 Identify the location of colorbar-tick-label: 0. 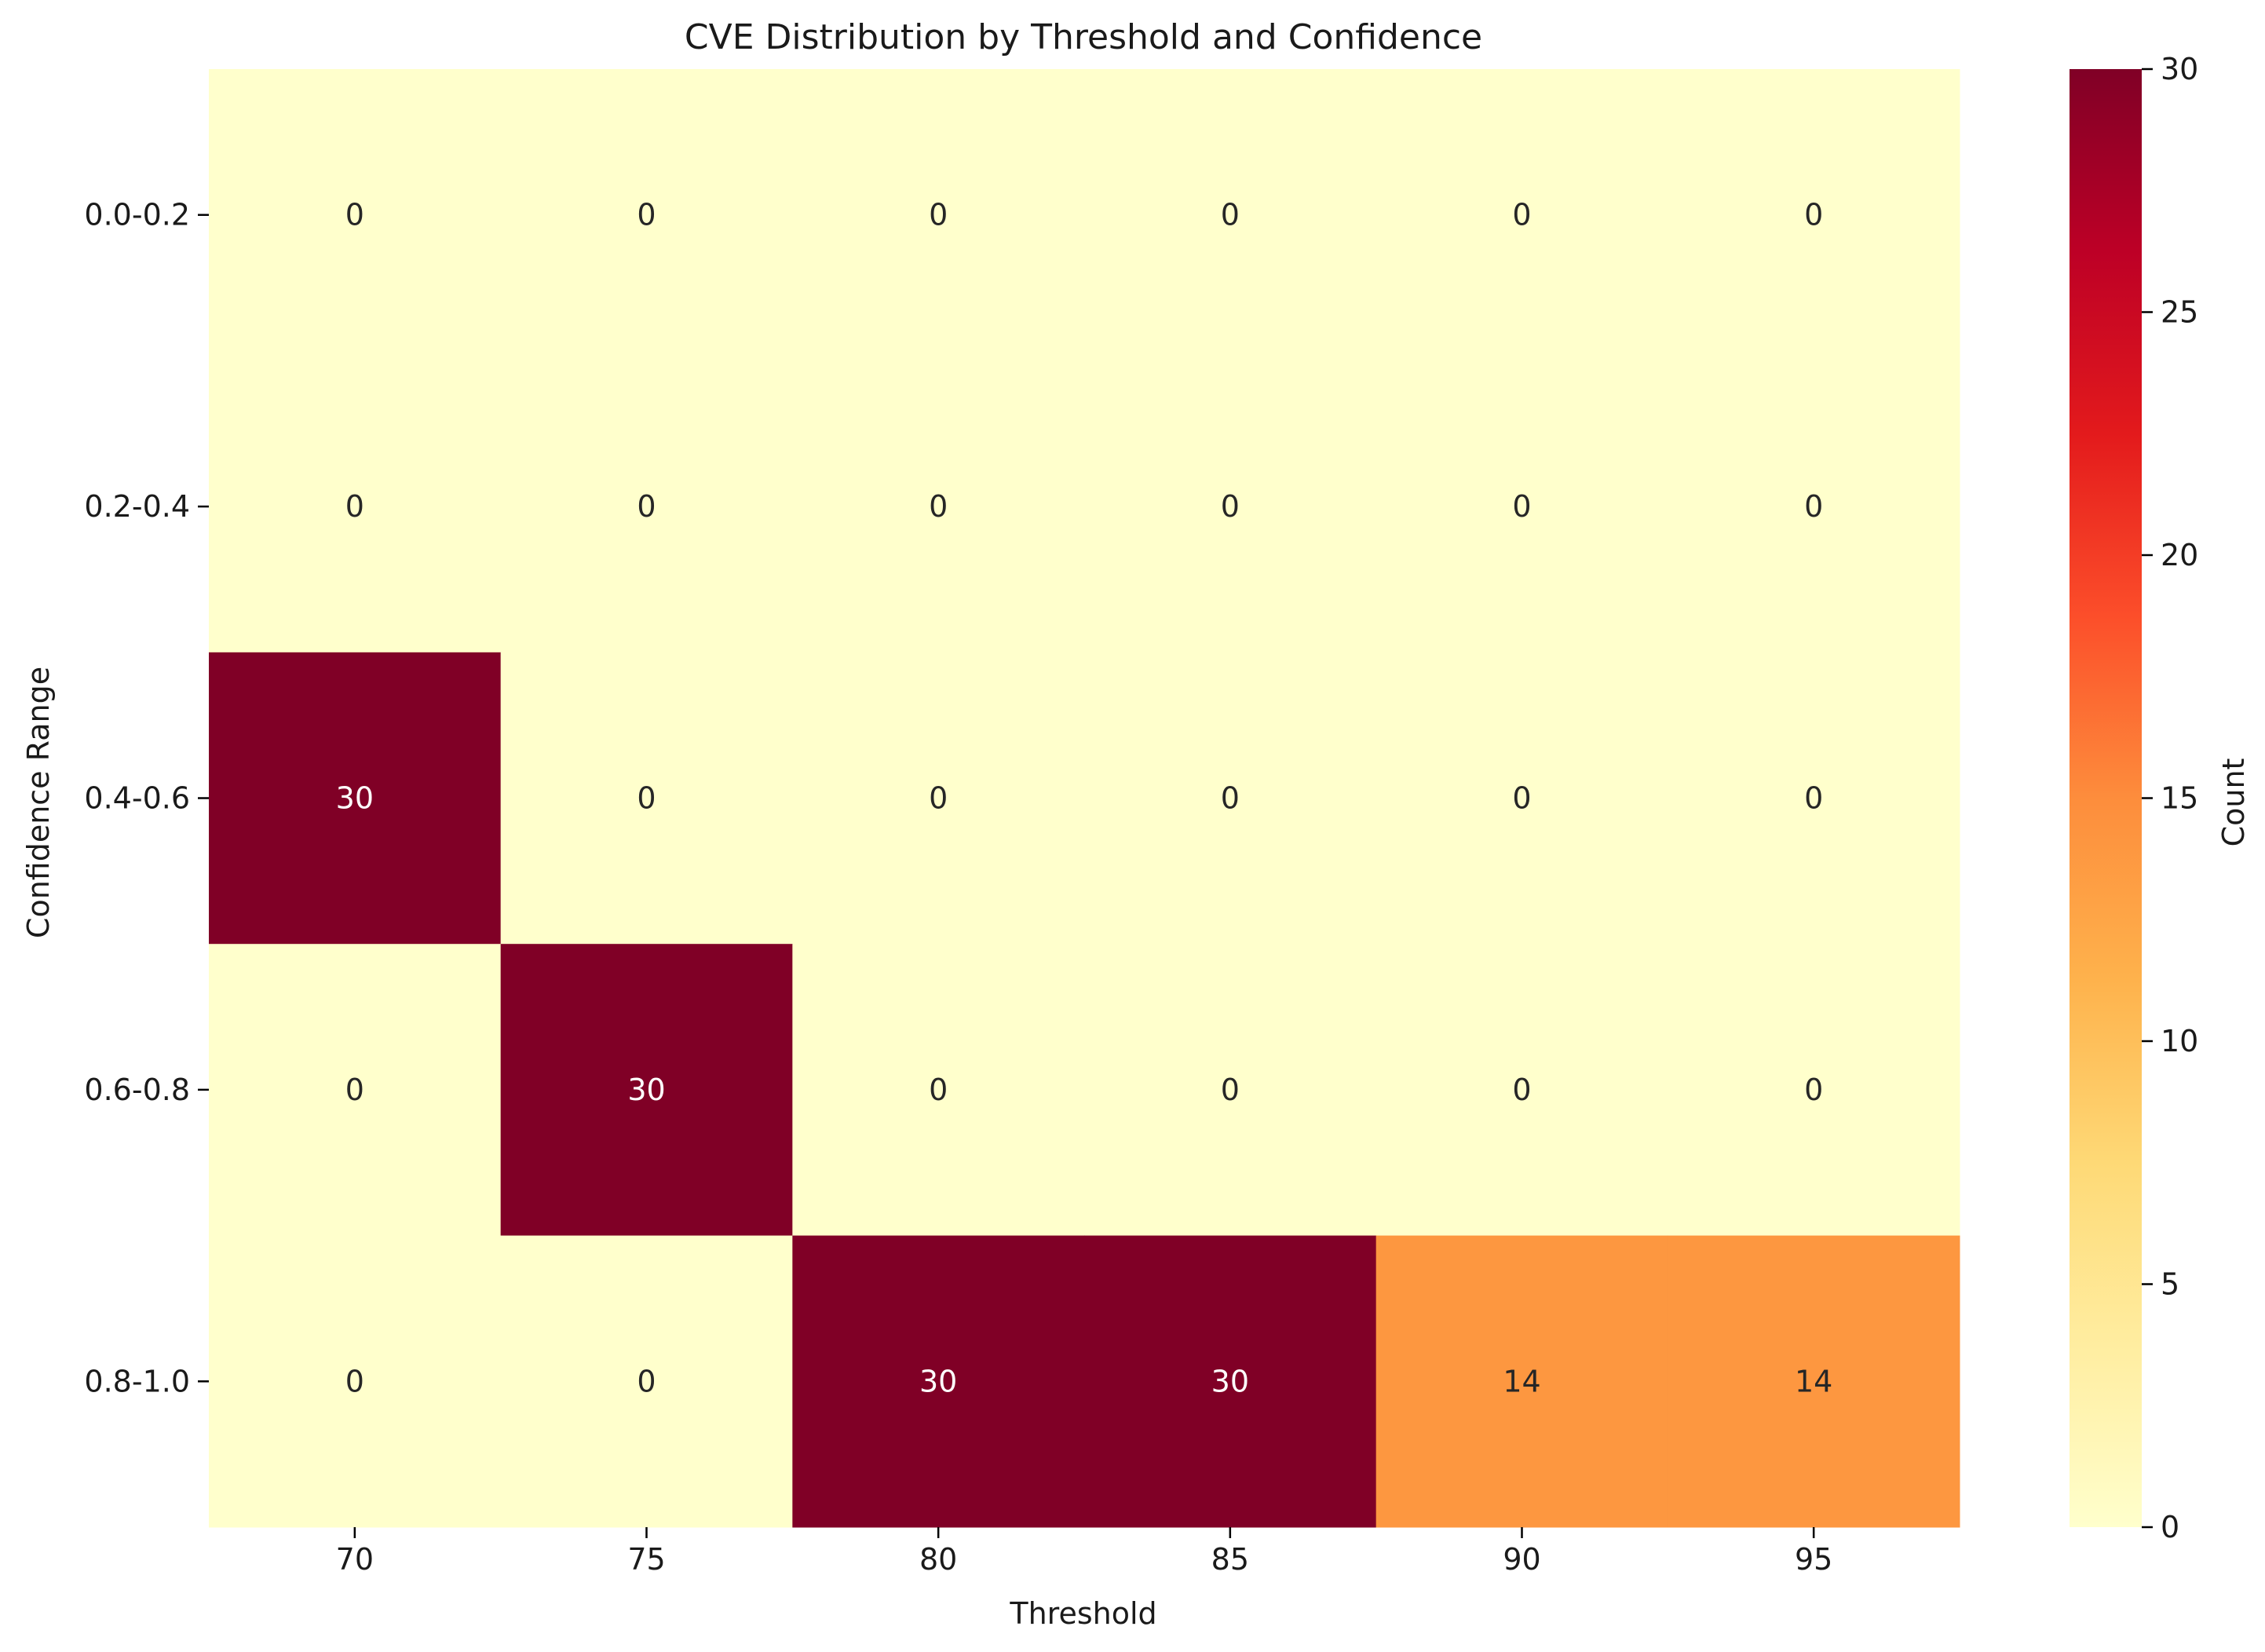
(2170, 1527).